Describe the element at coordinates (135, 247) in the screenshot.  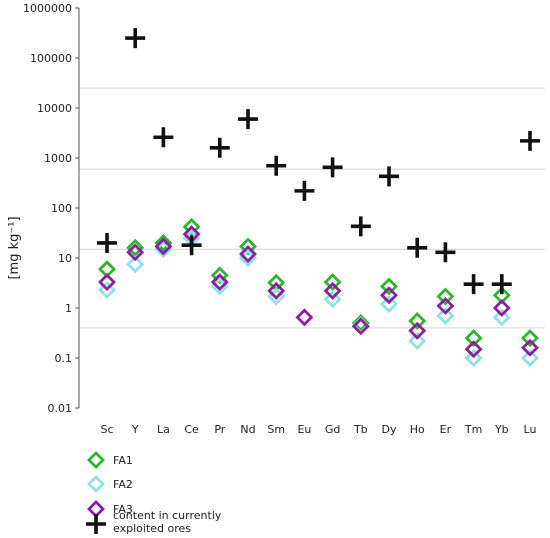
I see `point-fa1-y` at that location.